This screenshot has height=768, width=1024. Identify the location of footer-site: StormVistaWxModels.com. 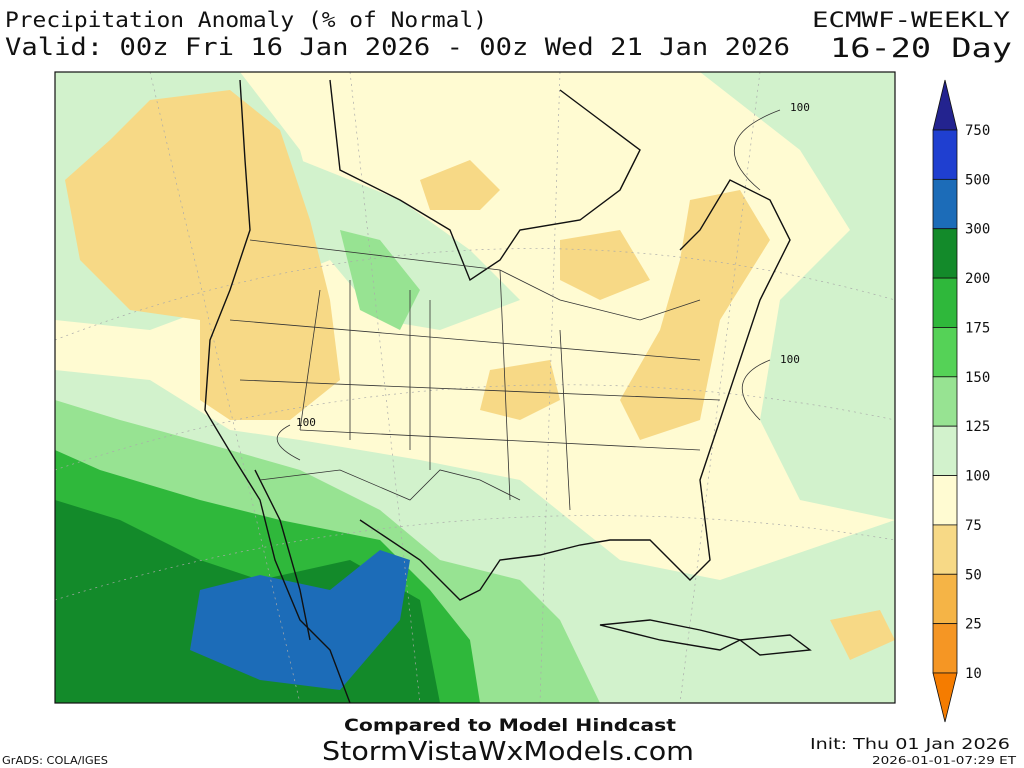
(508, 752).